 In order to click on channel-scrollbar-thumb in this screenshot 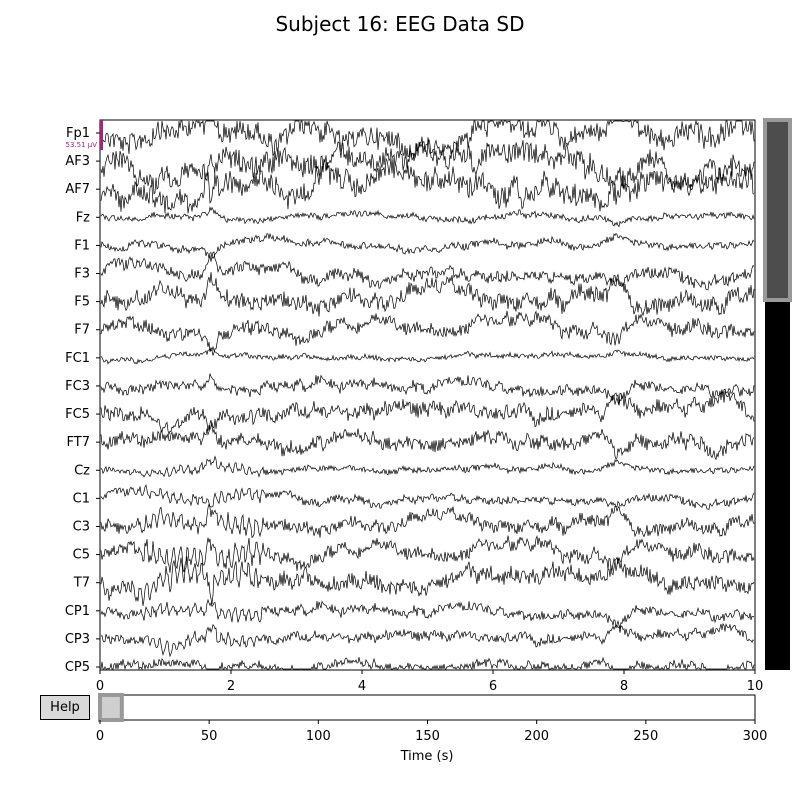, I will do `click(777, 210)`.